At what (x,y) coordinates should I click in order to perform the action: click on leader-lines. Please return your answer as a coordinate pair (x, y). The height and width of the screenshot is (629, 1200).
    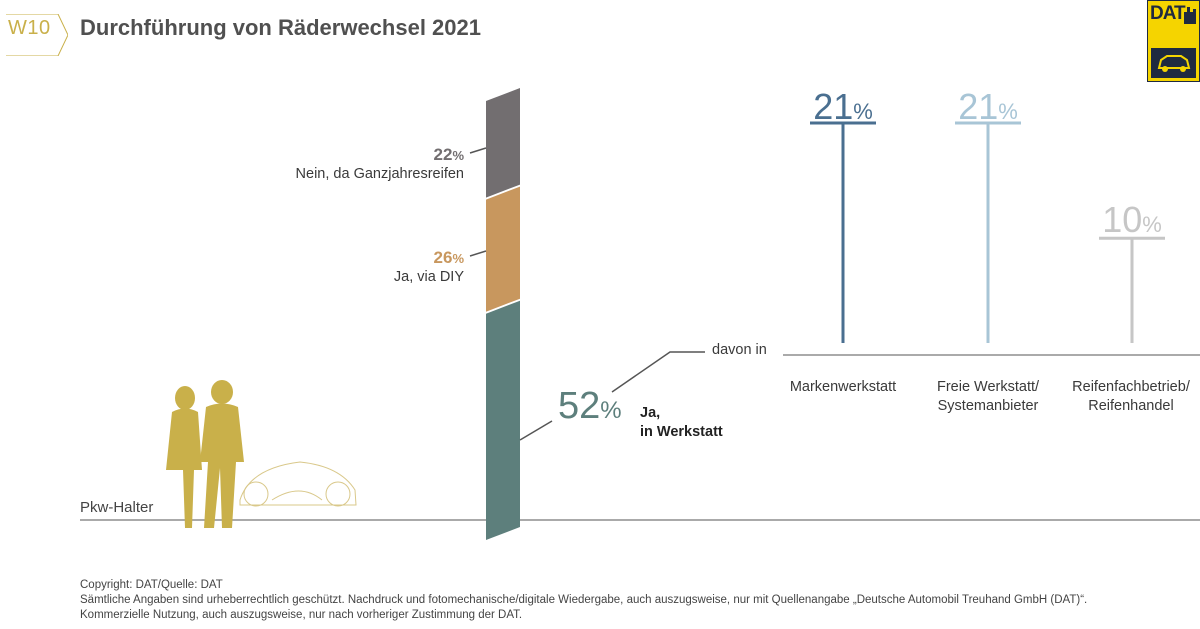
    Looking at the image, I should click on (587, 294).